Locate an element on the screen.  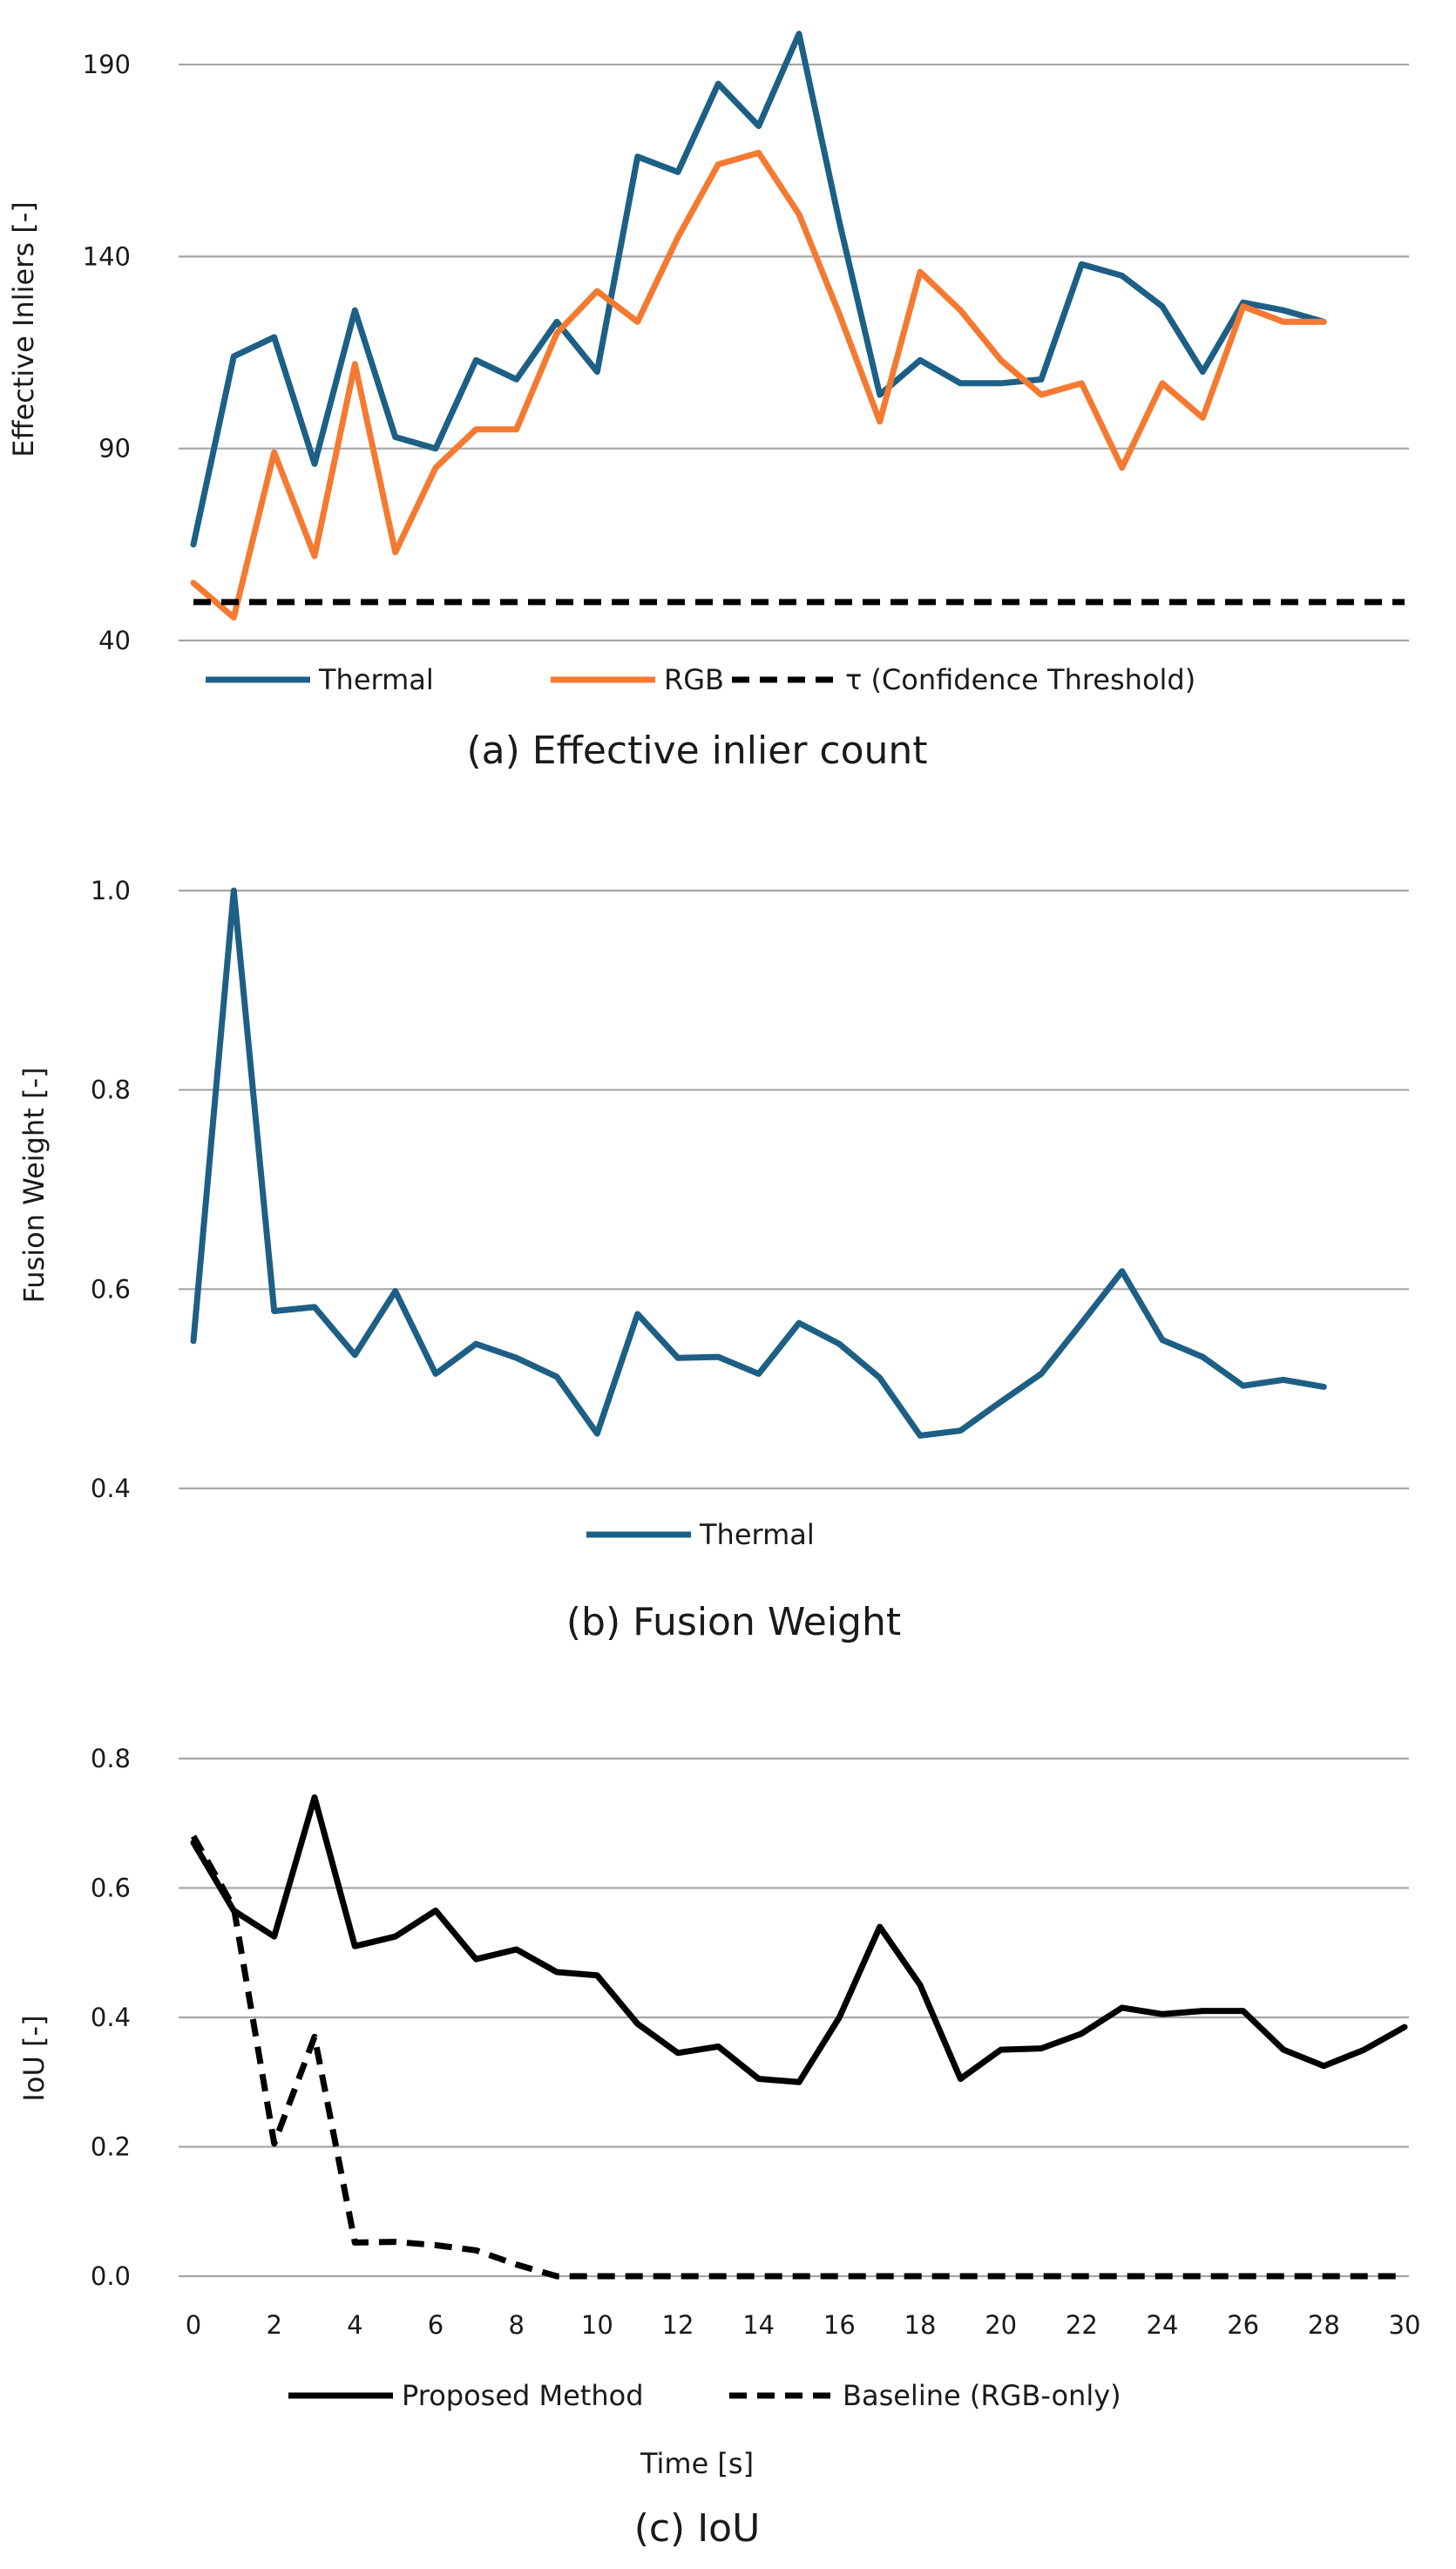
legend-c: Proposed Method Baseline (RGB-only) is located at coordinates (704, 2395).